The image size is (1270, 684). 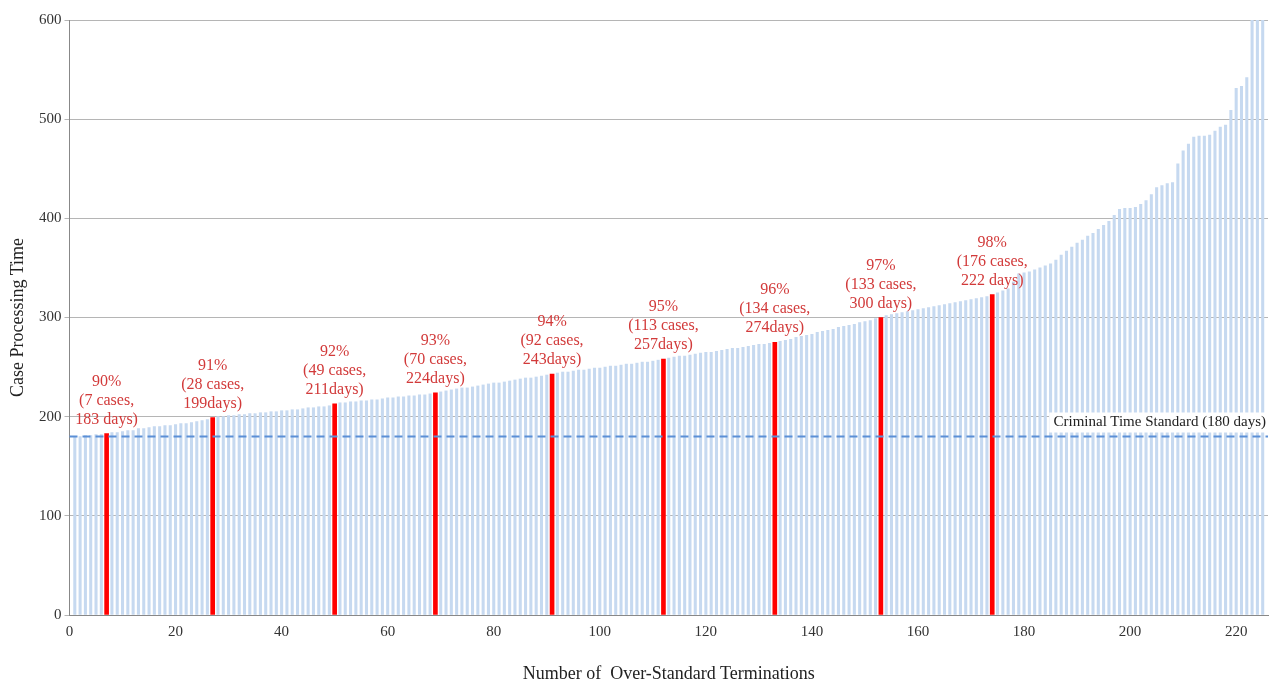 What do you see at coordinates (812, 630) in the screenshot?
I see `x-tick-label: 140` at bounding box center [812, 630].